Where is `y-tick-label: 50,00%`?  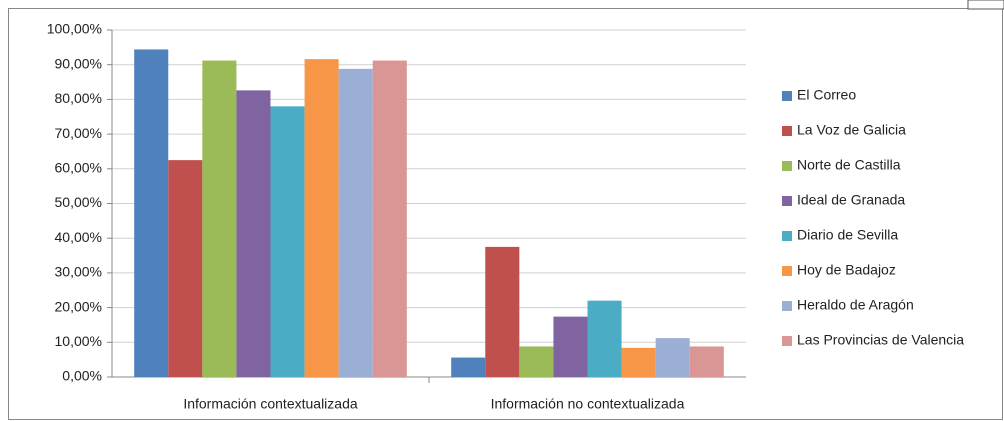 y-tick-label: 50,00% is located at coordinates (78, 202).